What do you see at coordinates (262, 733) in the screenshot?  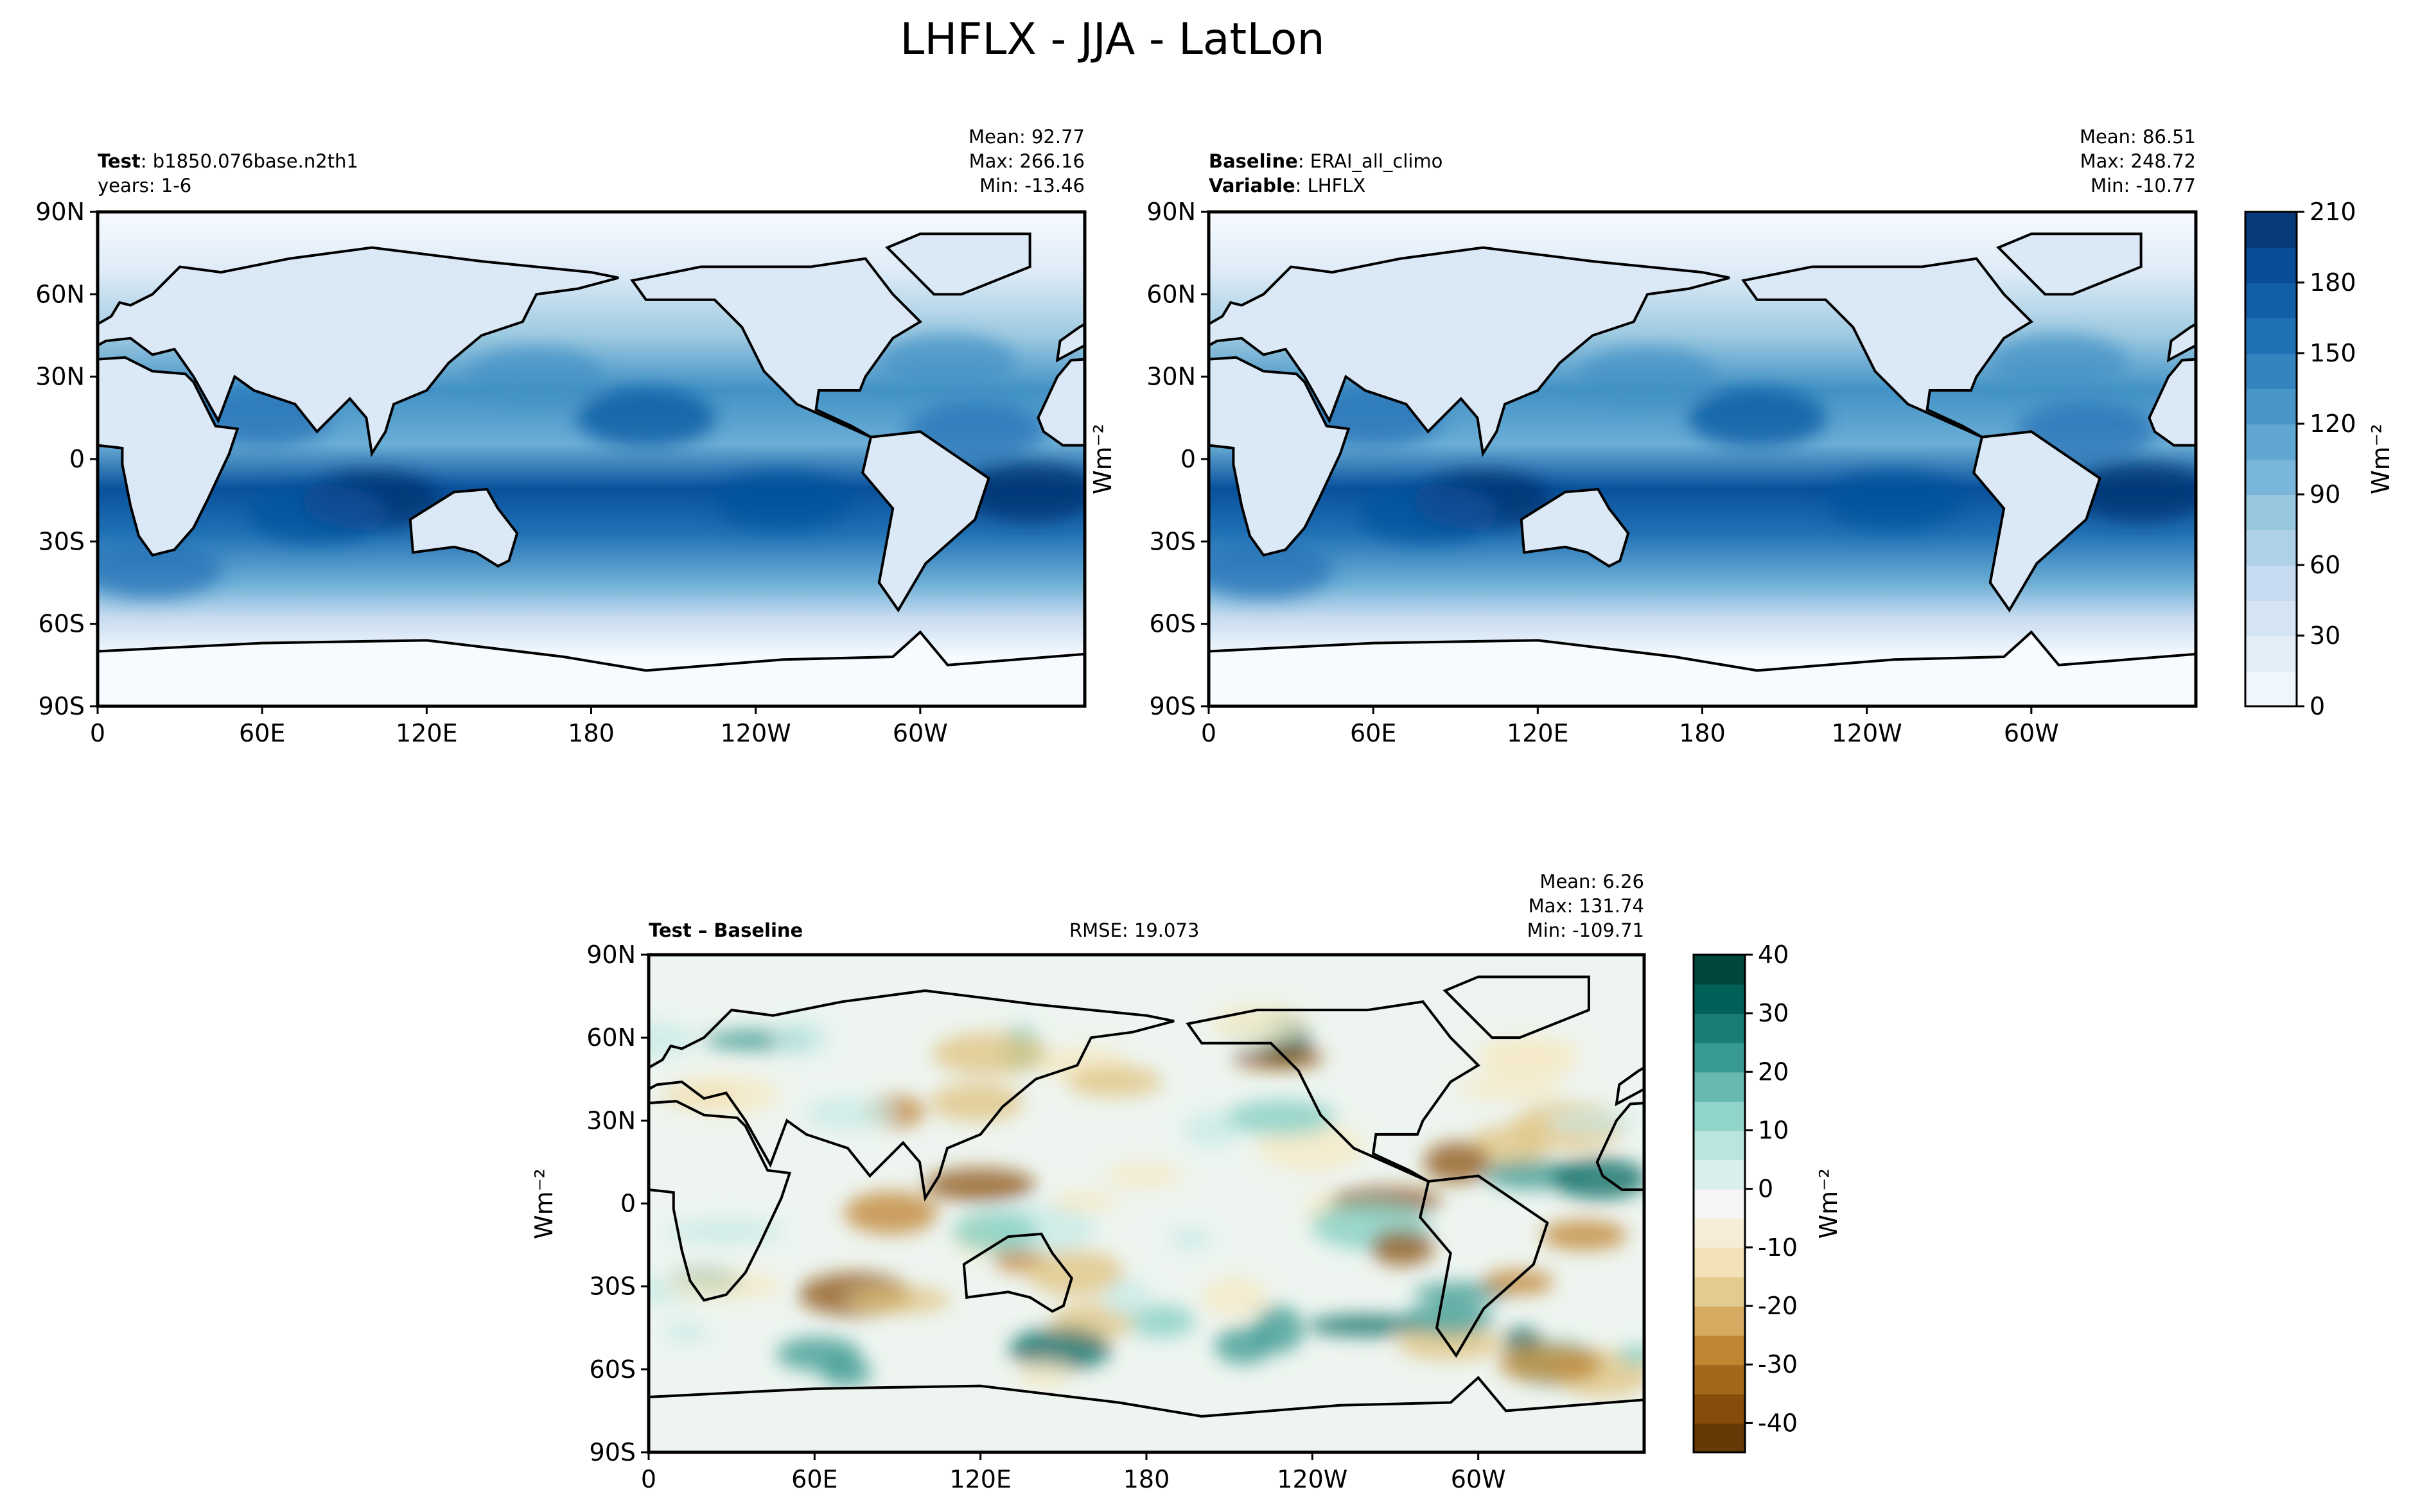 I see `x-tick-label: 60E` at bounding box center [262, 733].